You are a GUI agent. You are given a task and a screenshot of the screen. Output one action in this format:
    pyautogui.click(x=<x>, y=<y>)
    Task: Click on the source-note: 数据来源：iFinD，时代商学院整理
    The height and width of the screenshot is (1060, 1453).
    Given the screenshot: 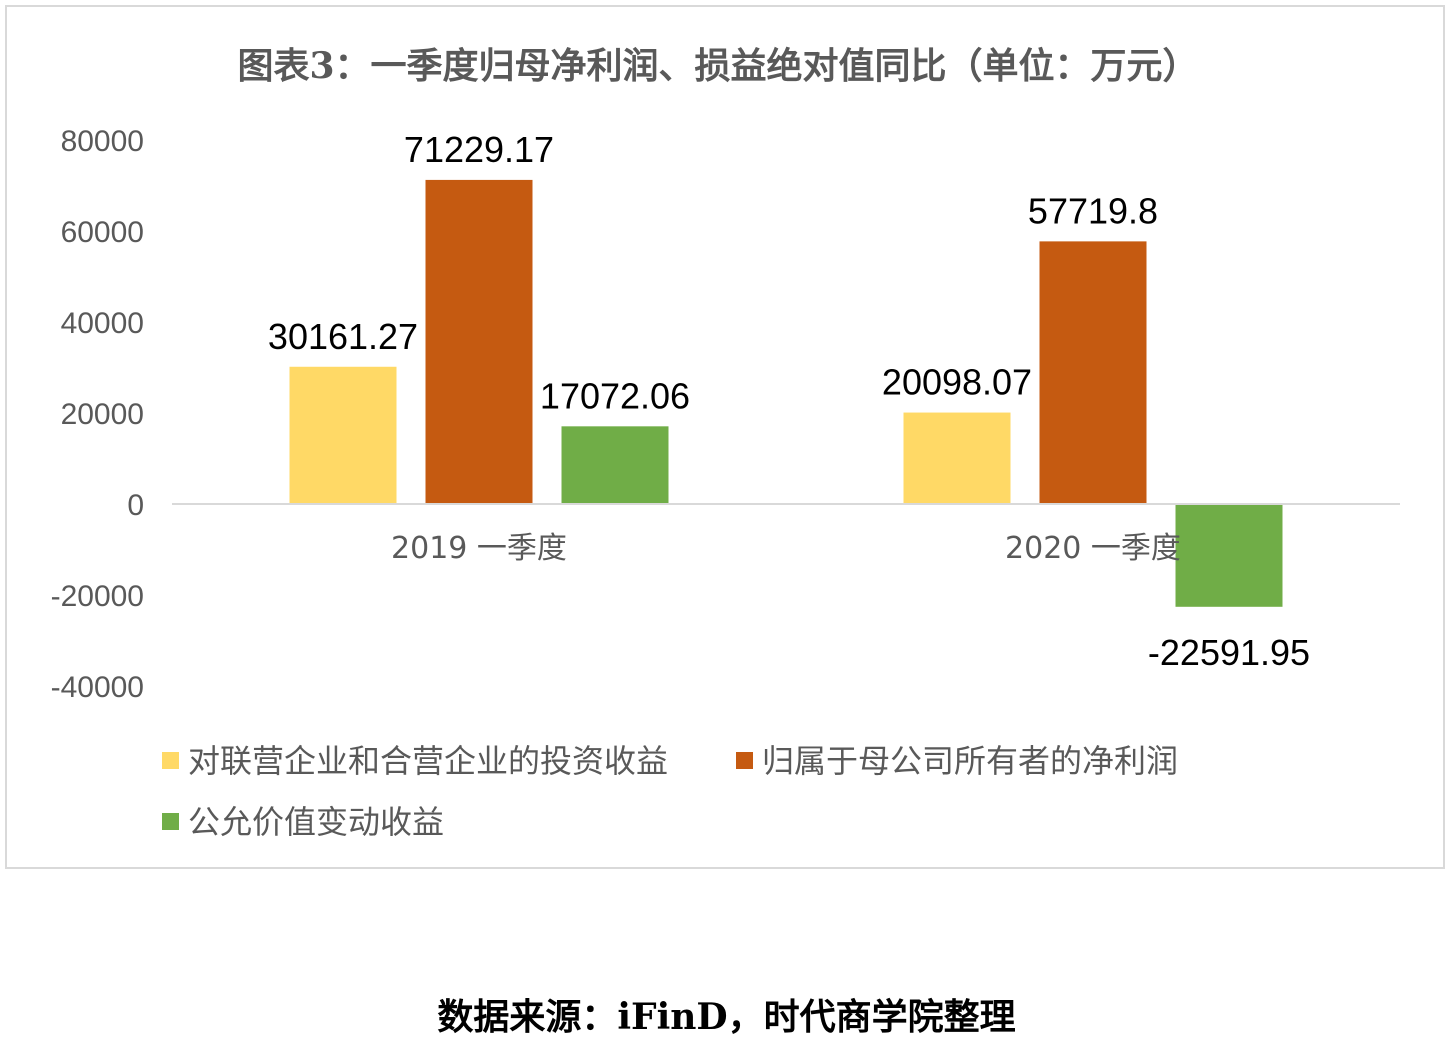 What is the action you would take?
    pyautogui.click(x=726, y=1017)
    